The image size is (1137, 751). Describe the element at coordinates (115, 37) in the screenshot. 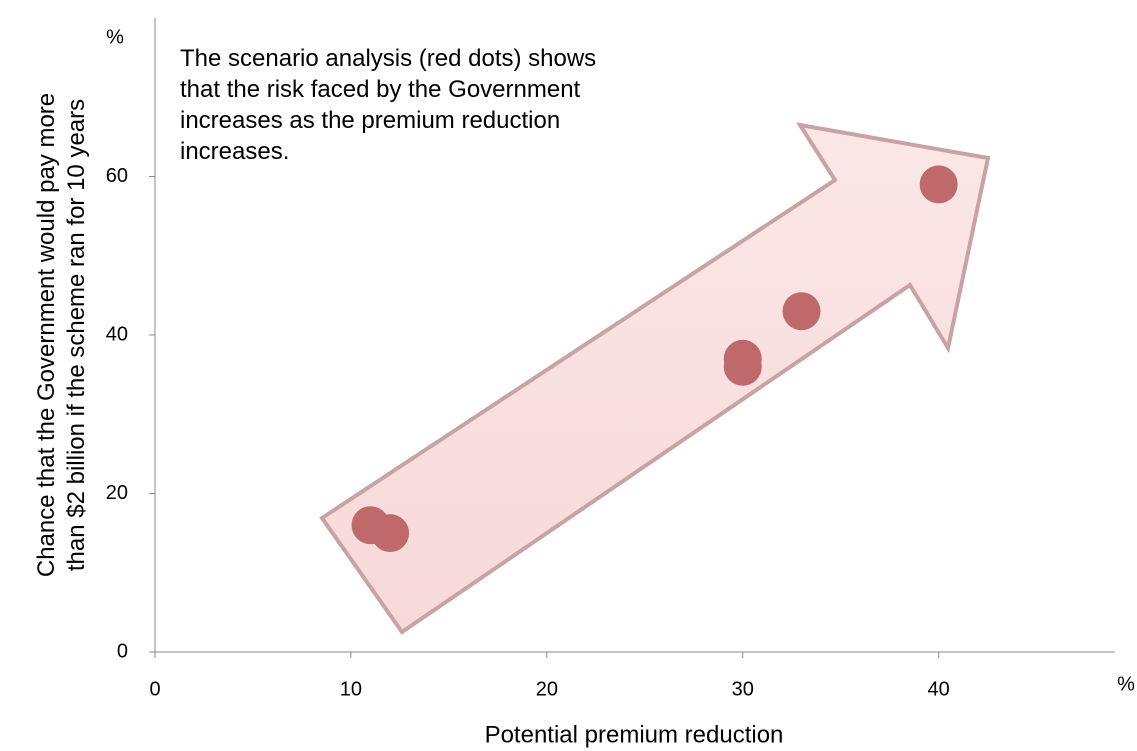

I see `y-unit: %` at that location.